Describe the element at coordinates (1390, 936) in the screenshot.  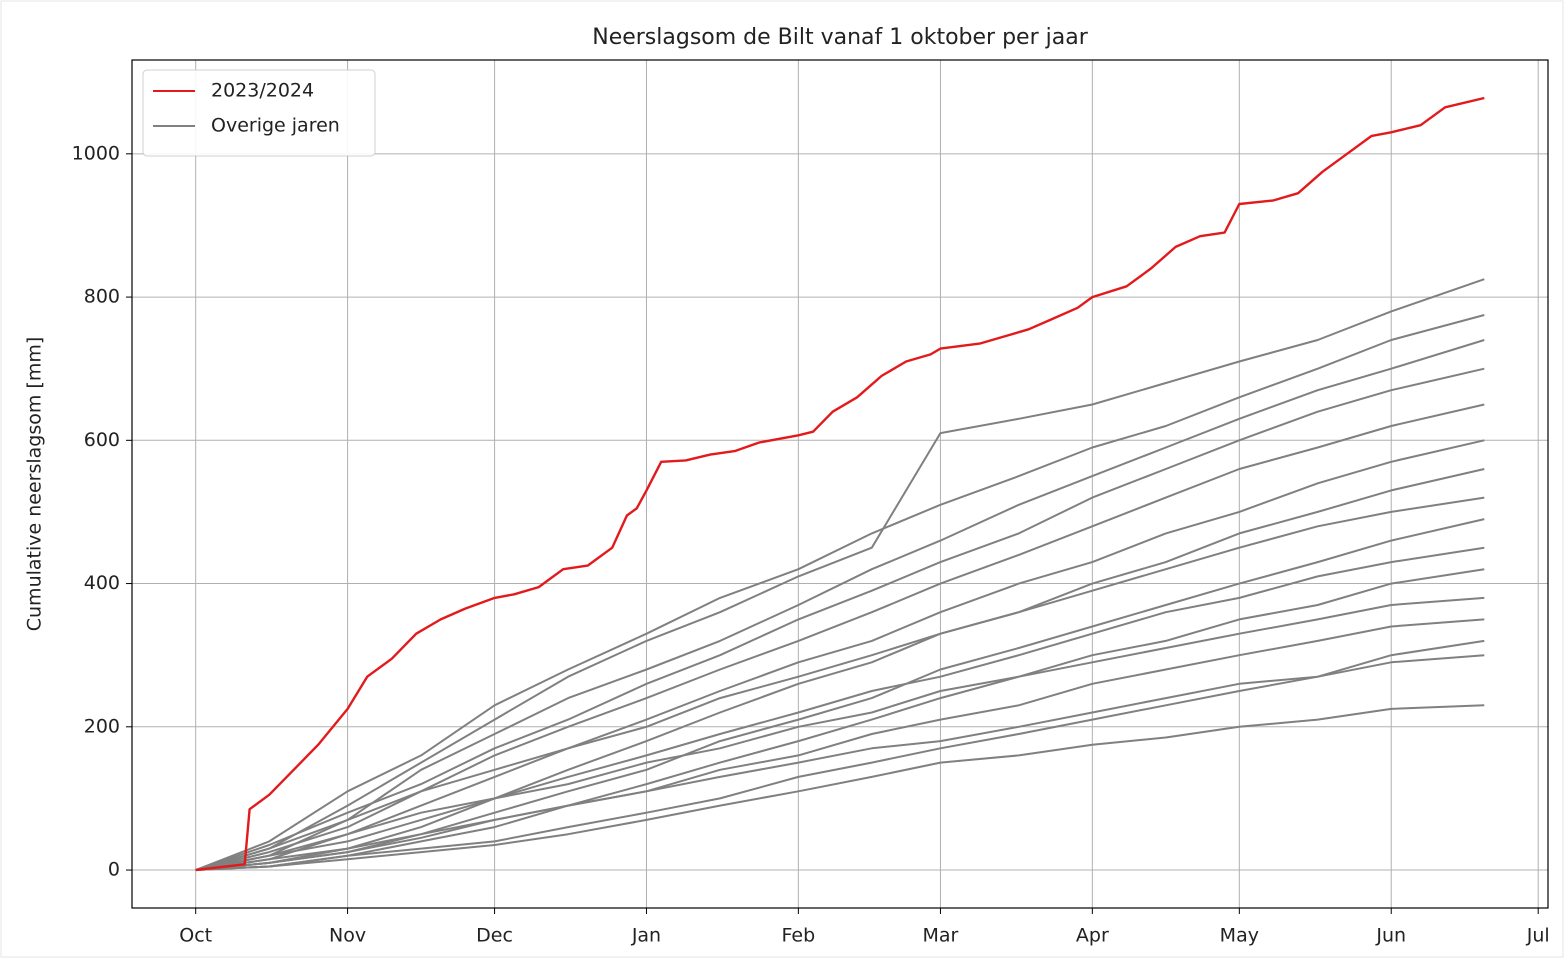
I see `x-tick-label: Jun` at that location.